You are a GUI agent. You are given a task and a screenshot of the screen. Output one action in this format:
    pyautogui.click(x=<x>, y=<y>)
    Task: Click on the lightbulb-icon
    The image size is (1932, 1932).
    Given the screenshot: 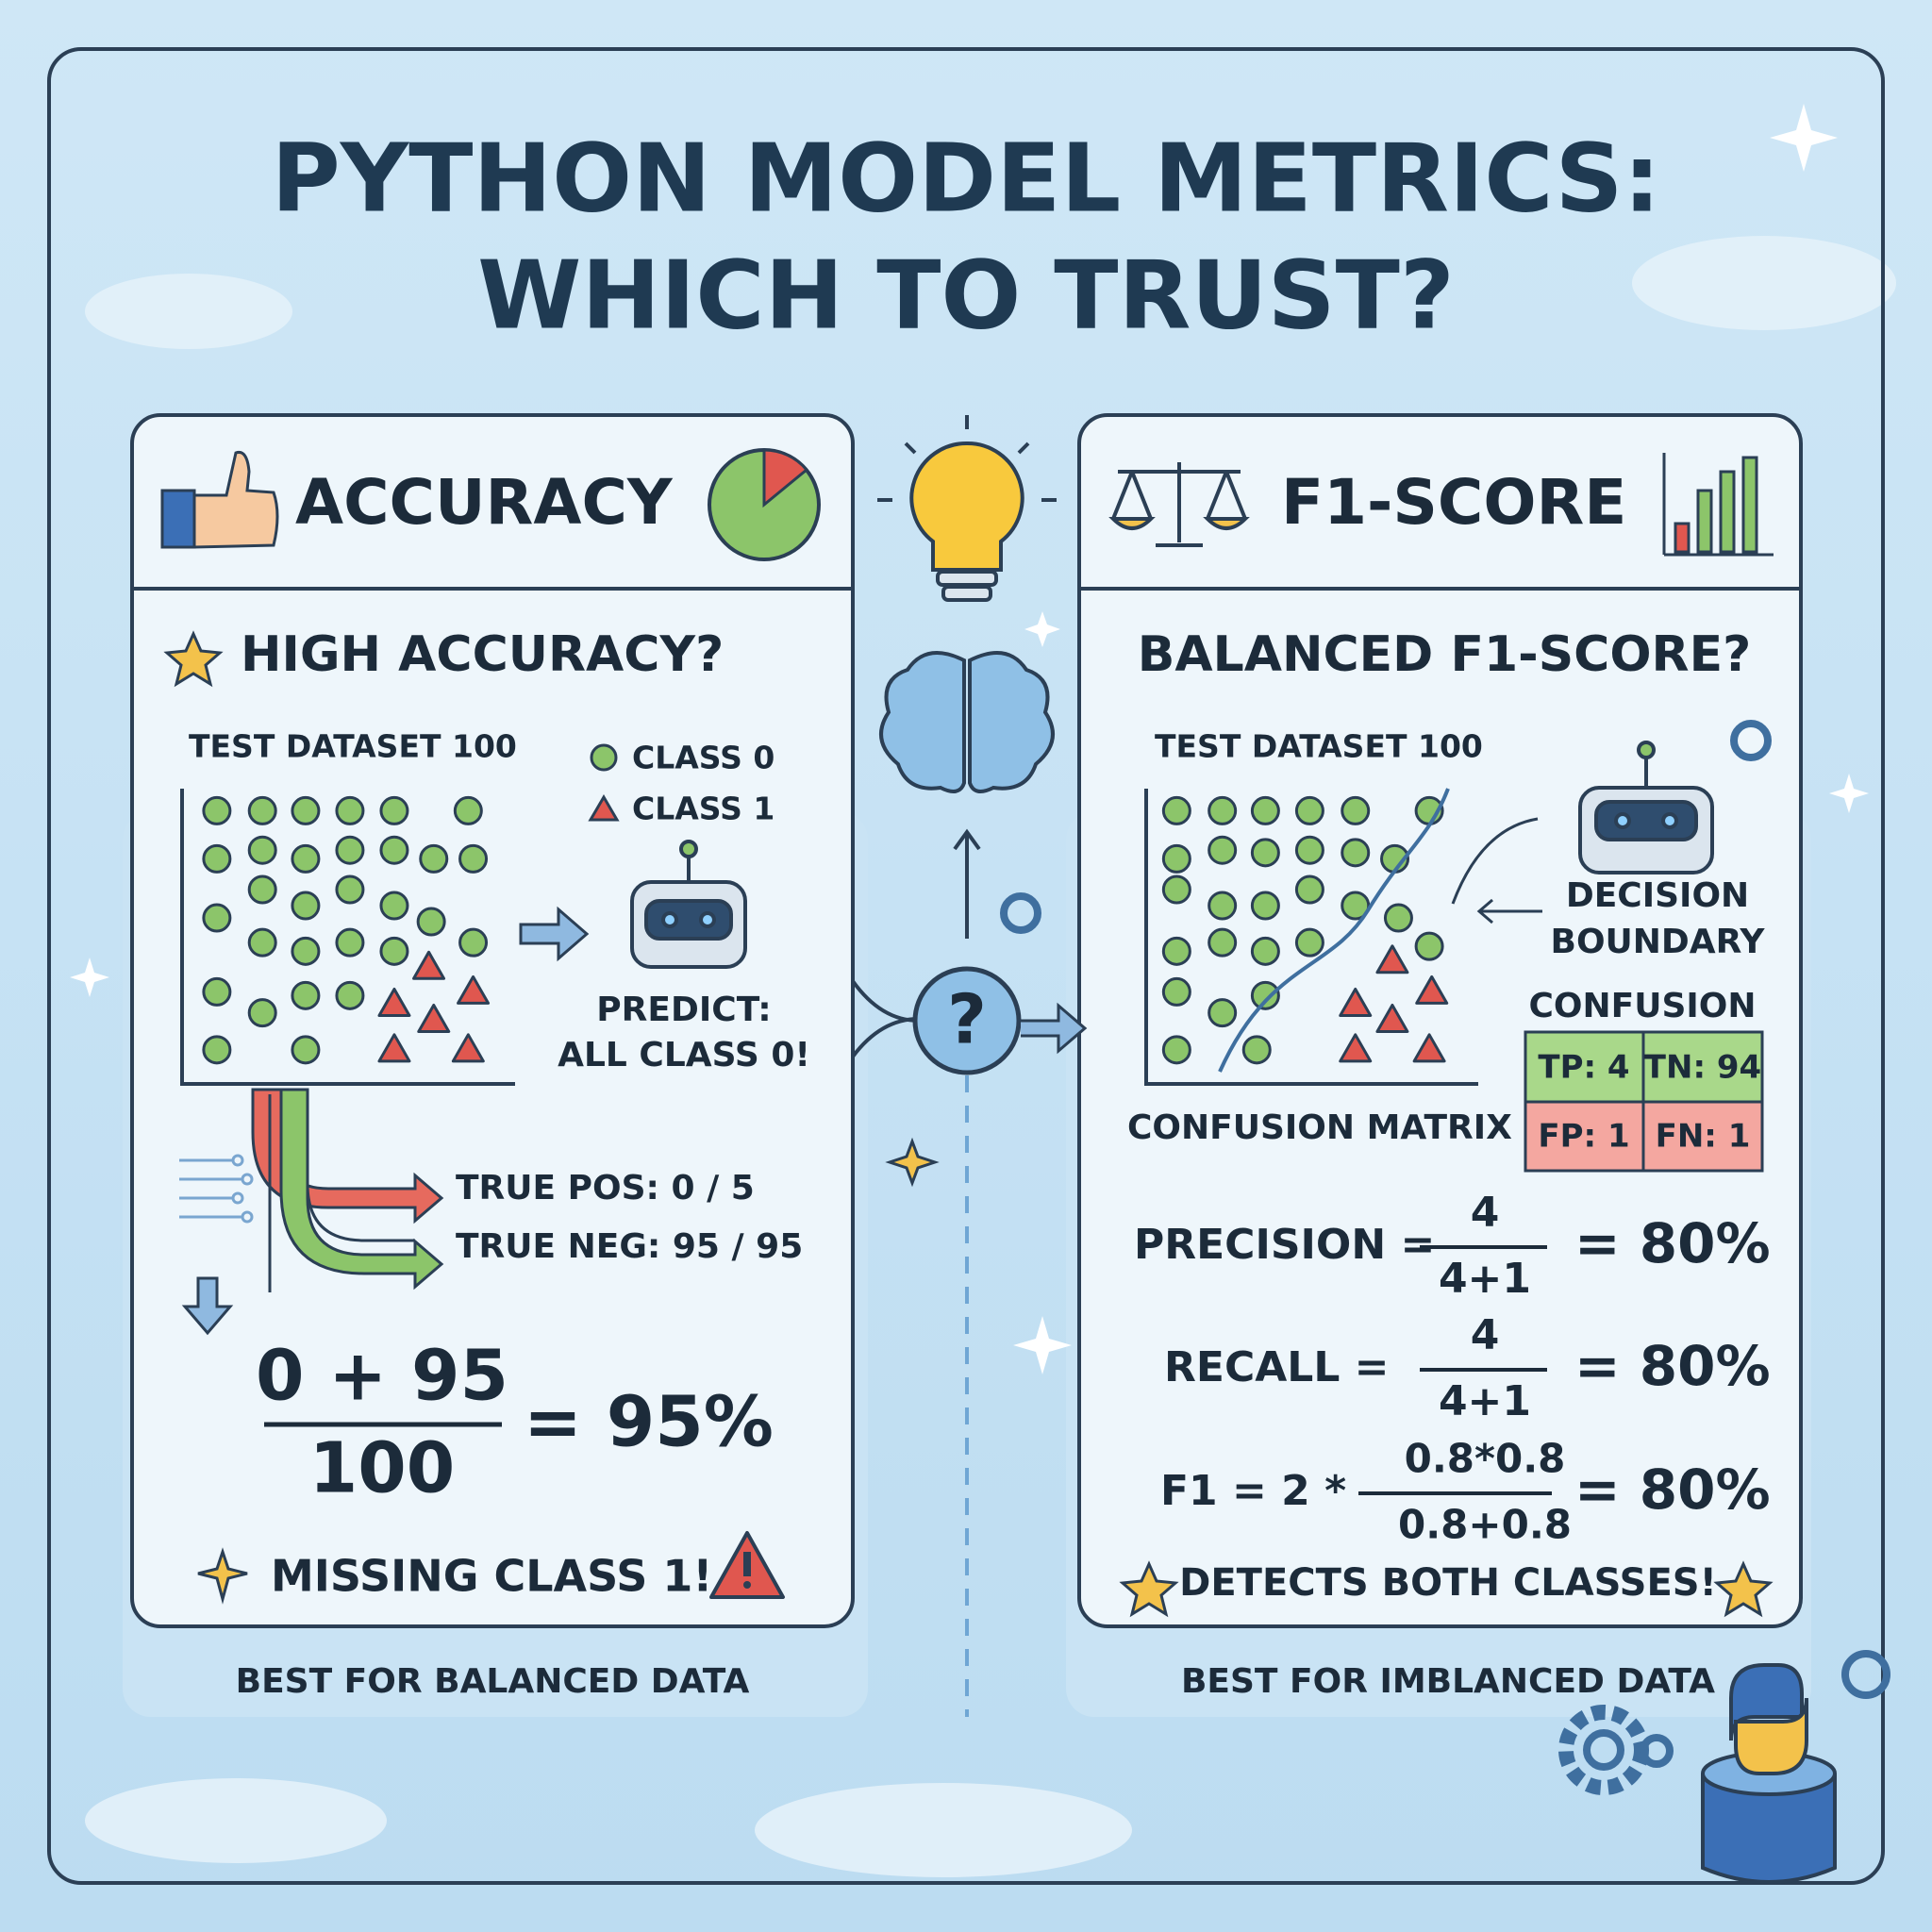 What is the action you would take?
    pyautogui.click(x=967, y=508)
    